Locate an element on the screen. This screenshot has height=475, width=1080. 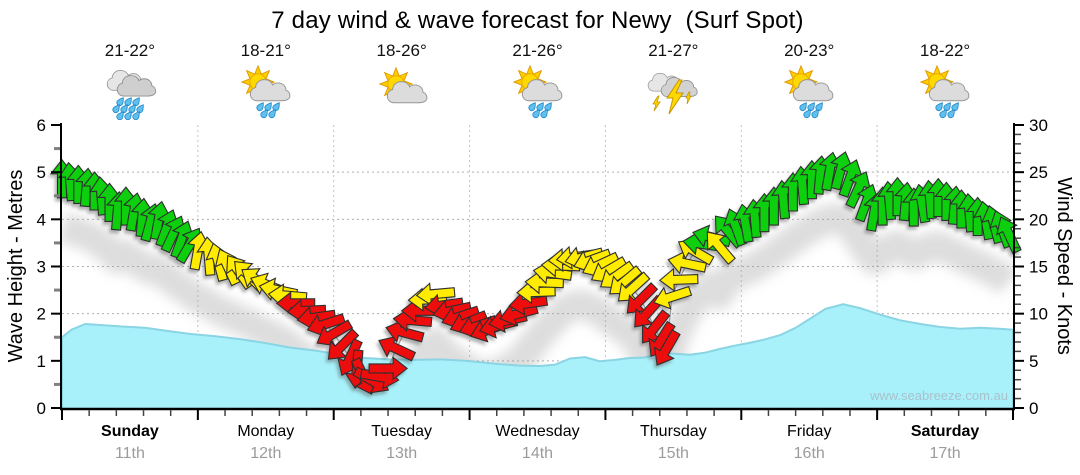
forecast-day-column: 18-21° is located at coordinates (266, 83).